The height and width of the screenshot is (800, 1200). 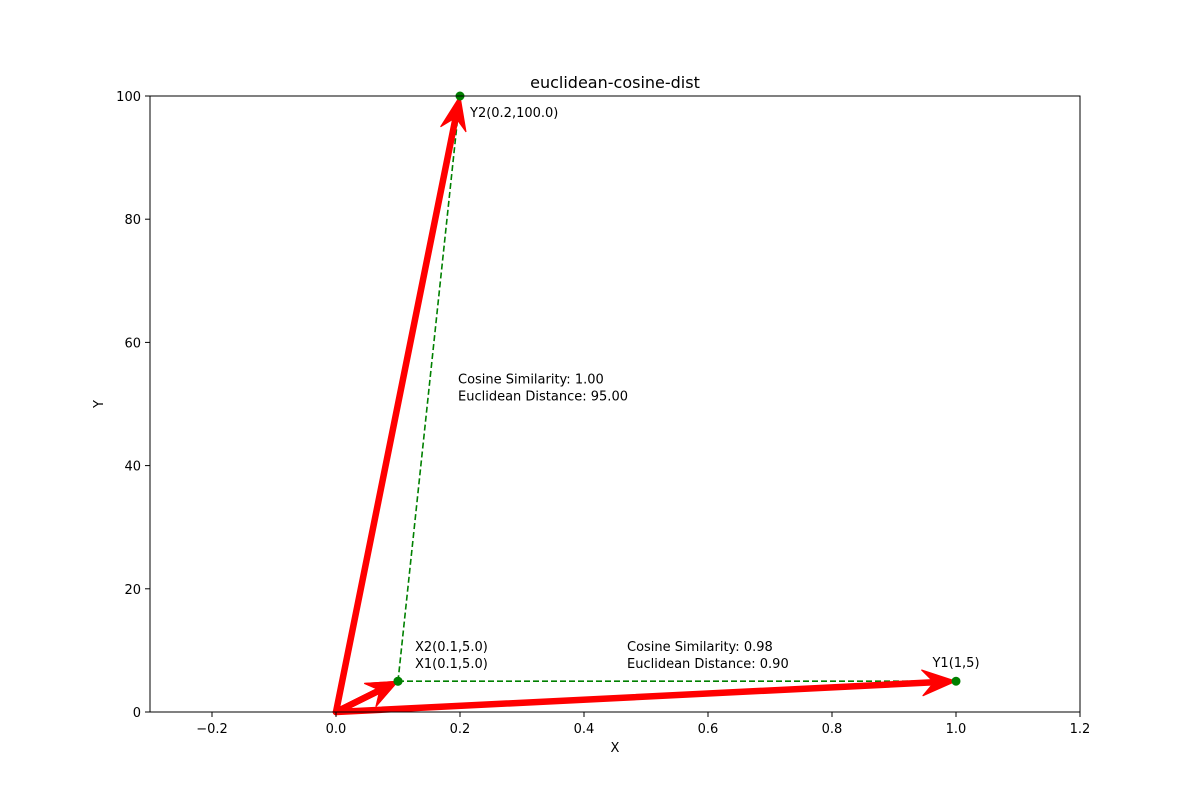 I want to click on annotation-1-line-1: Cosine Similarity: 0.98, so click(x=700, y=647).